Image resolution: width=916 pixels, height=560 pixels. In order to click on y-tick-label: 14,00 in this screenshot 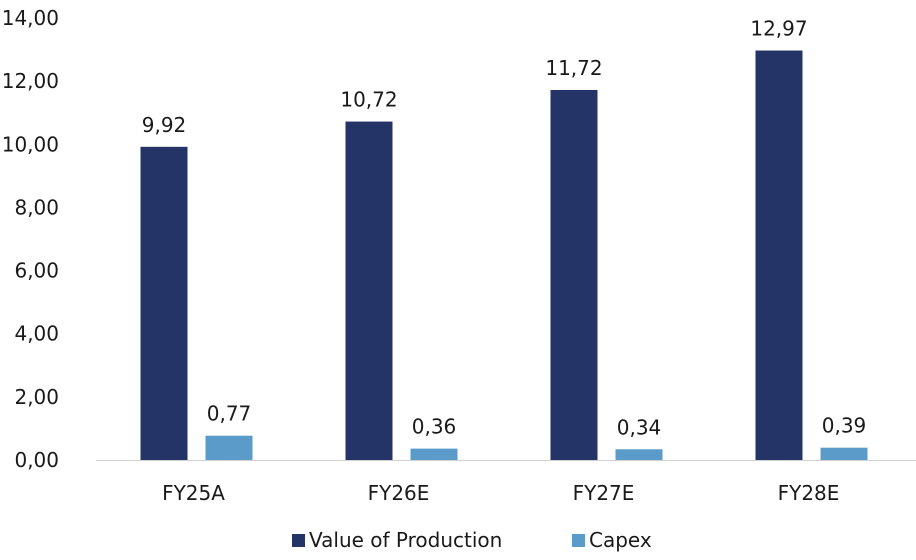, I will do `click(30, 18)`.